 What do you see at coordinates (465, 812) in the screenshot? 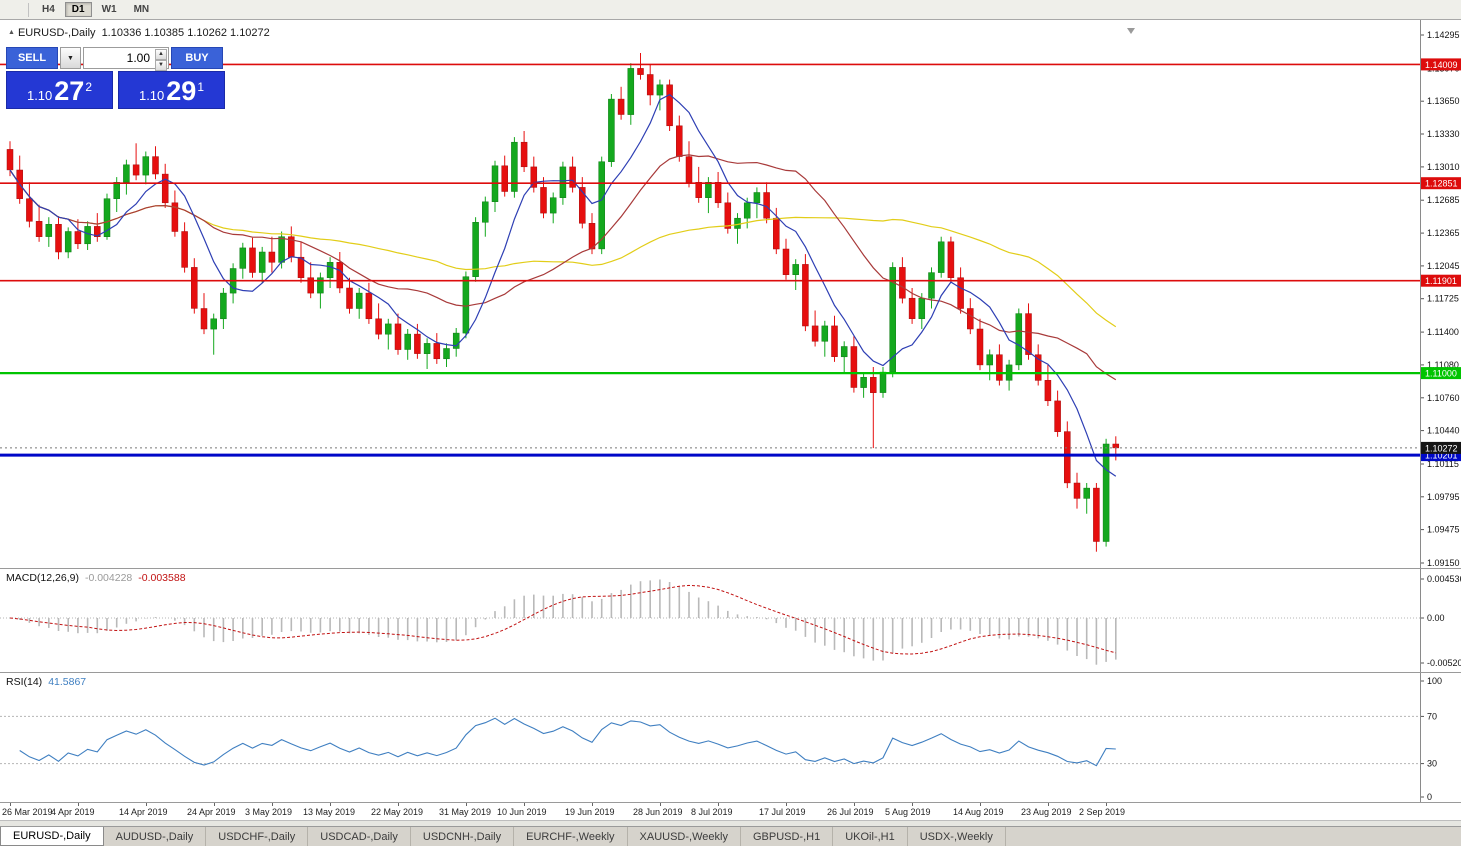
I see `time-axis-label: 31 May 2019` at bounding box center [465, 812].